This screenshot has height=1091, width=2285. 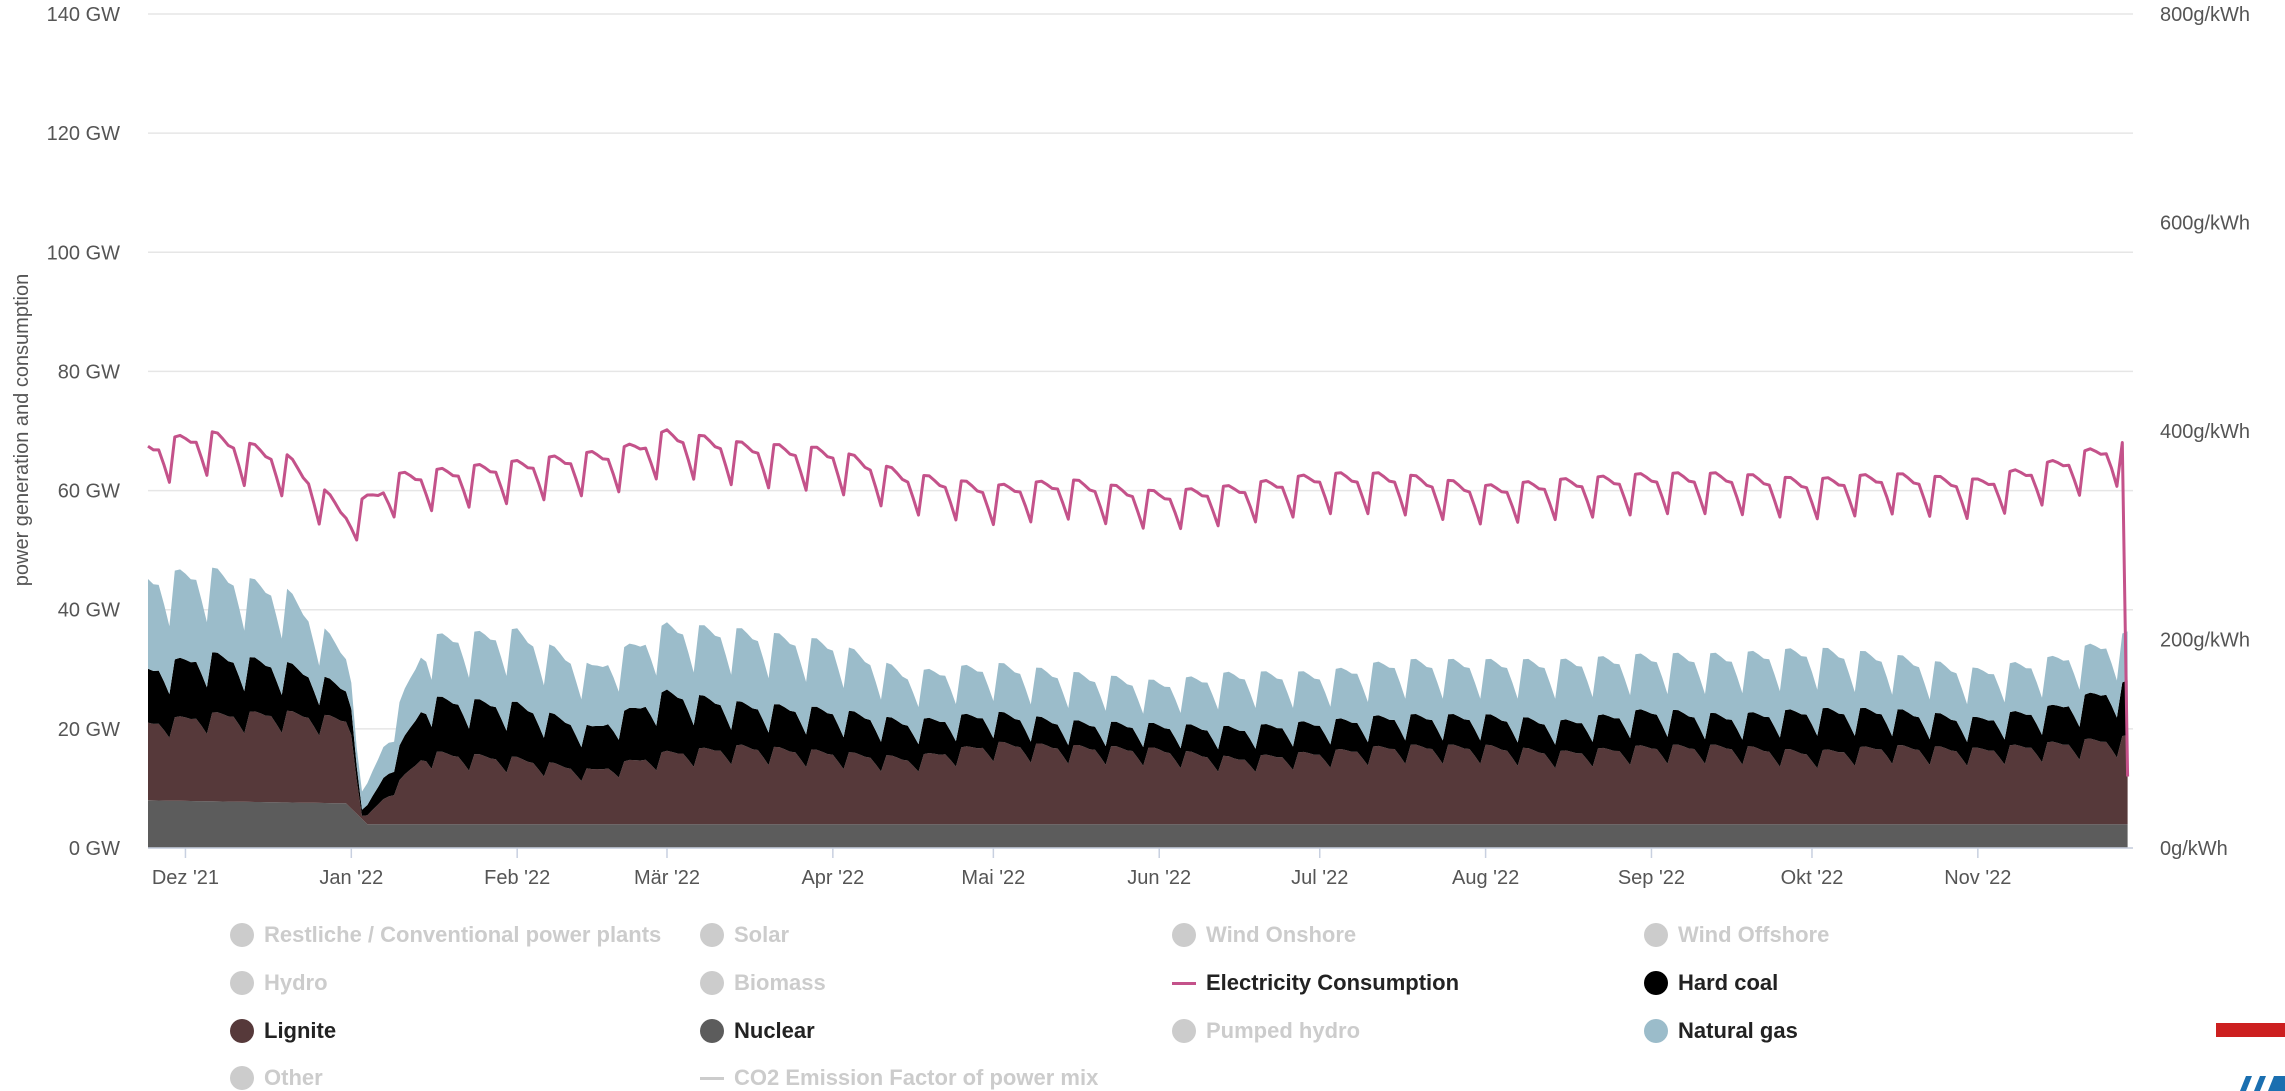 What do you see at coordinates (463, 934) in the screenshot?
I see `legend-label: Restliche / Conventional power plants` at bounding box center [463, 934].